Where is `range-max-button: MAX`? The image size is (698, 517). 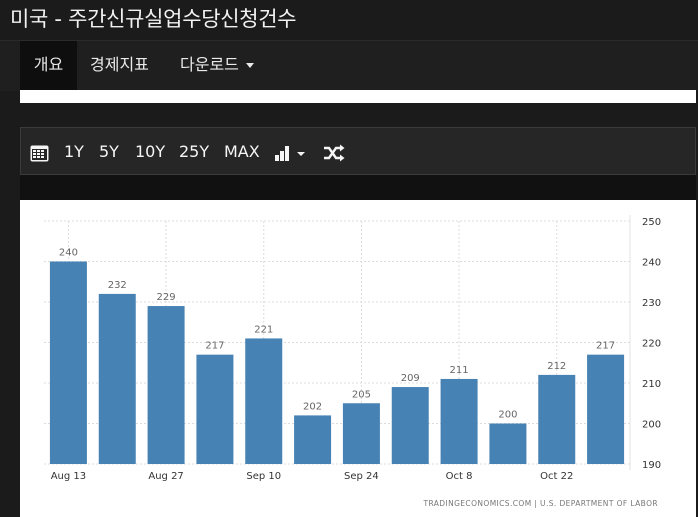
range-max-button: MAX is located at coordinates (242, 151).